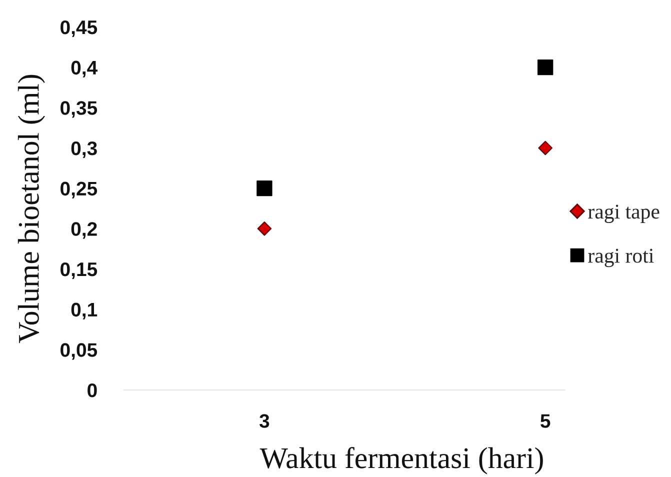 The height and width of the screenshot is (477, 671). I want to click on y-tick-label: 0,1, so click(84, 311).